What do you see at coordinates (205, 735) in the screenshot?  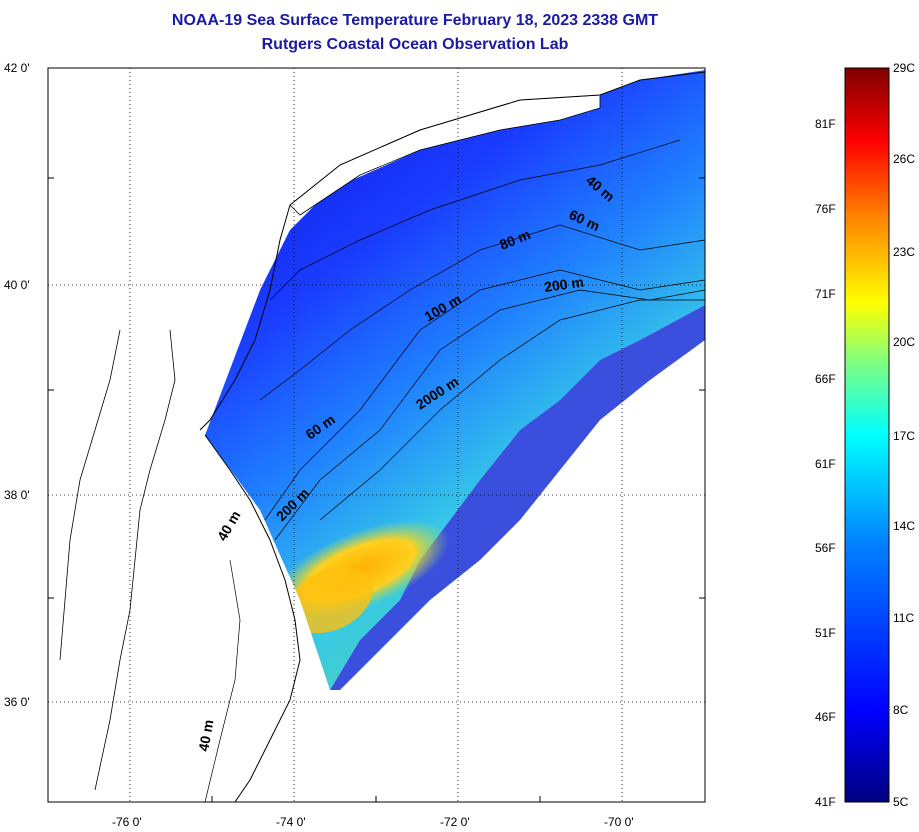 I see `depth-label-40m-south: 40 m` at bounding box center [205, 735].